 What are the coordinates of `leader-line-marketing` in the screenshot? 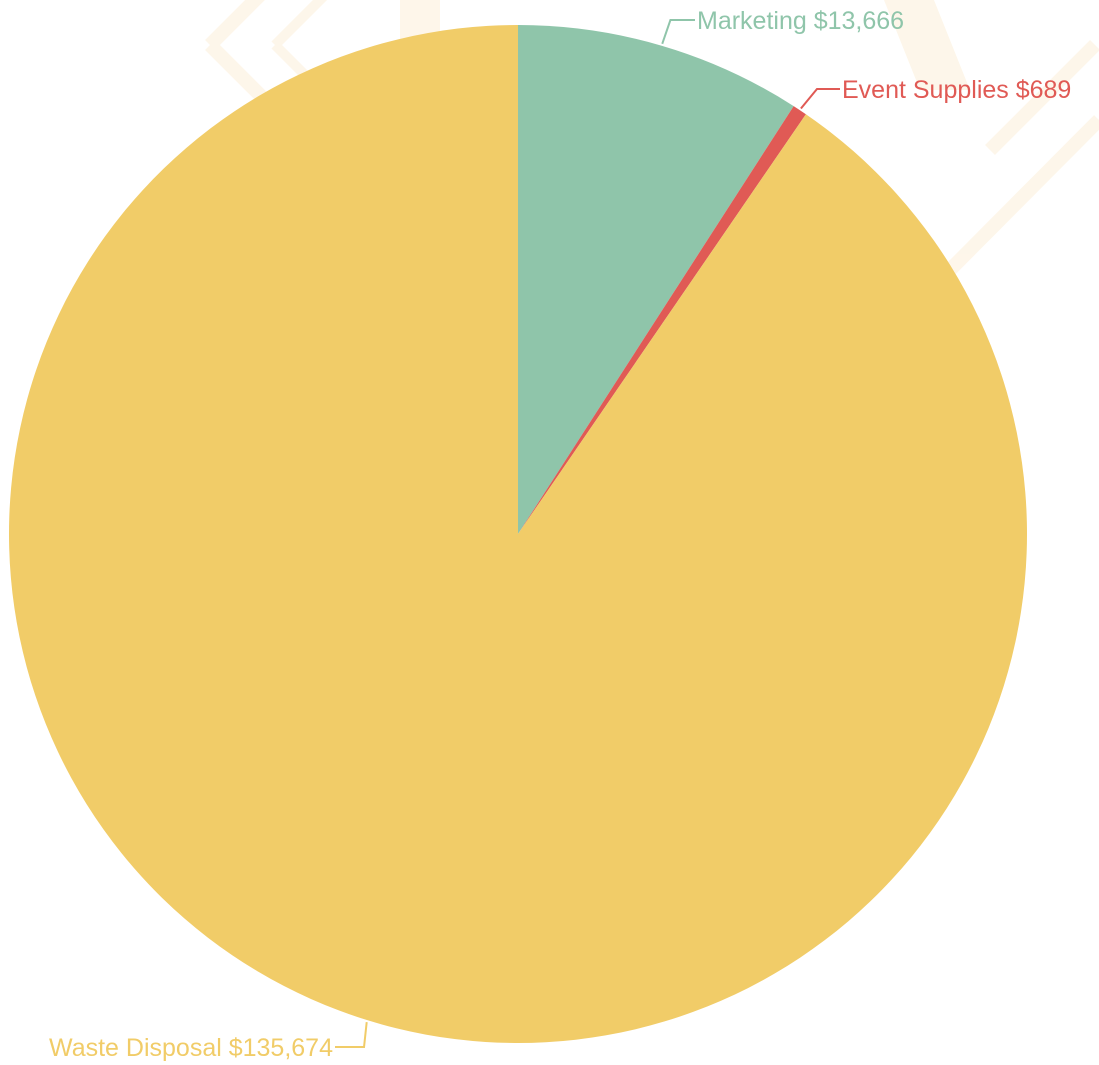 It's located at (678, 32).